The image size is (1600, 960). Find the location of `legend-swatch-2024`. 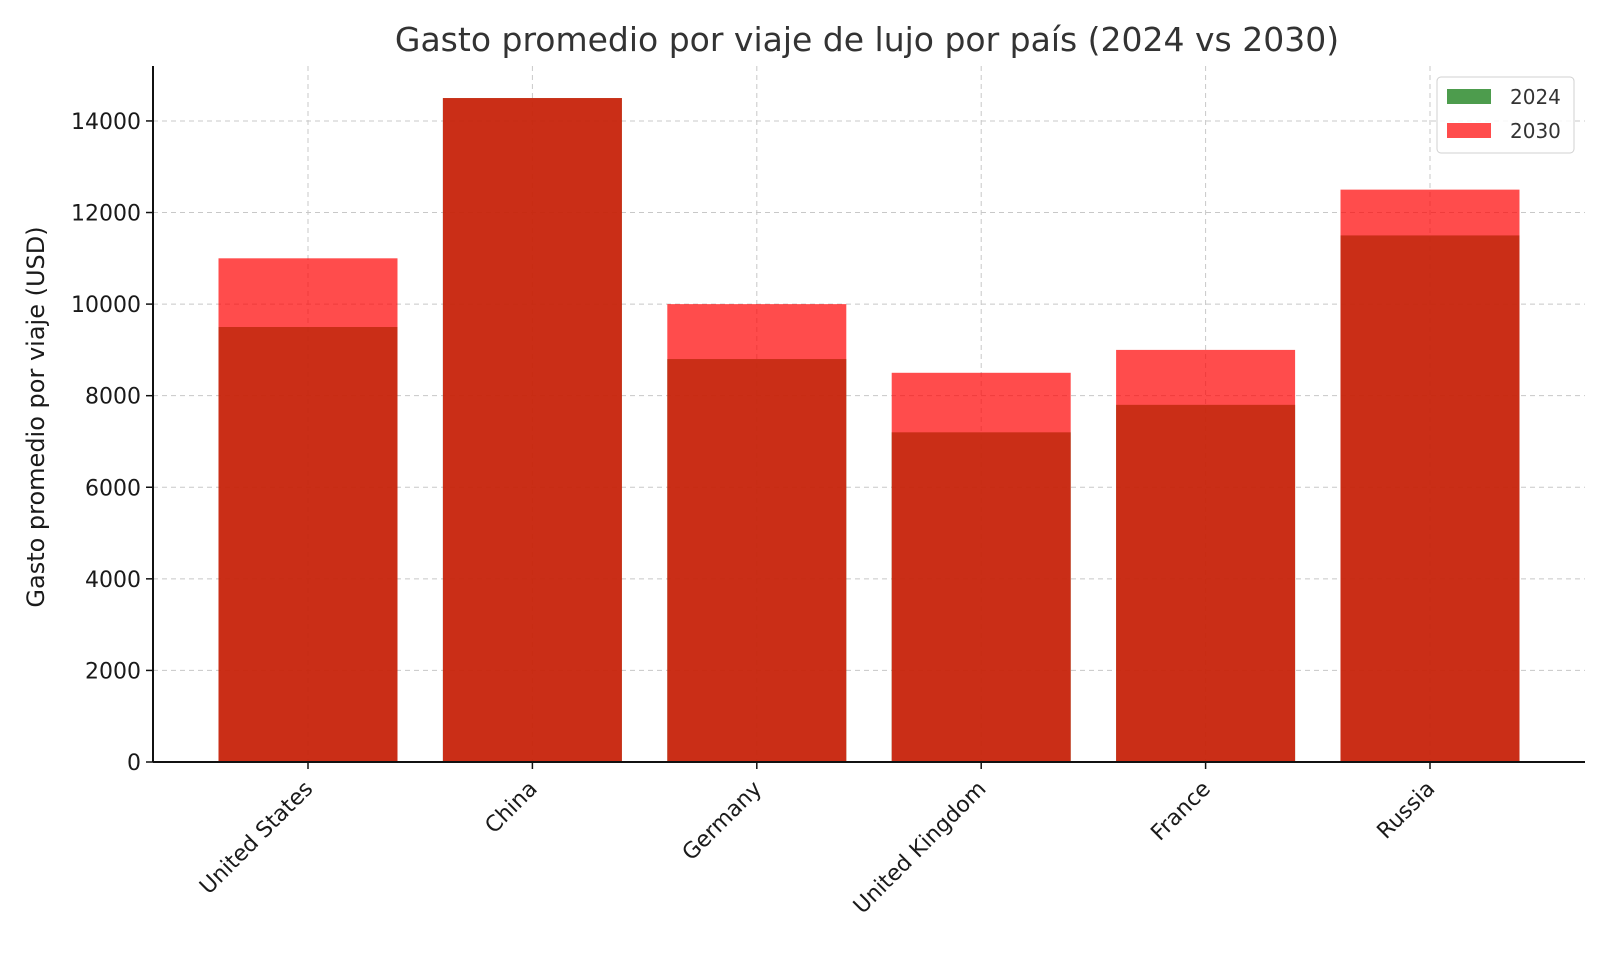

legend-swatch-2024 is located at coordinates (1469, 96).